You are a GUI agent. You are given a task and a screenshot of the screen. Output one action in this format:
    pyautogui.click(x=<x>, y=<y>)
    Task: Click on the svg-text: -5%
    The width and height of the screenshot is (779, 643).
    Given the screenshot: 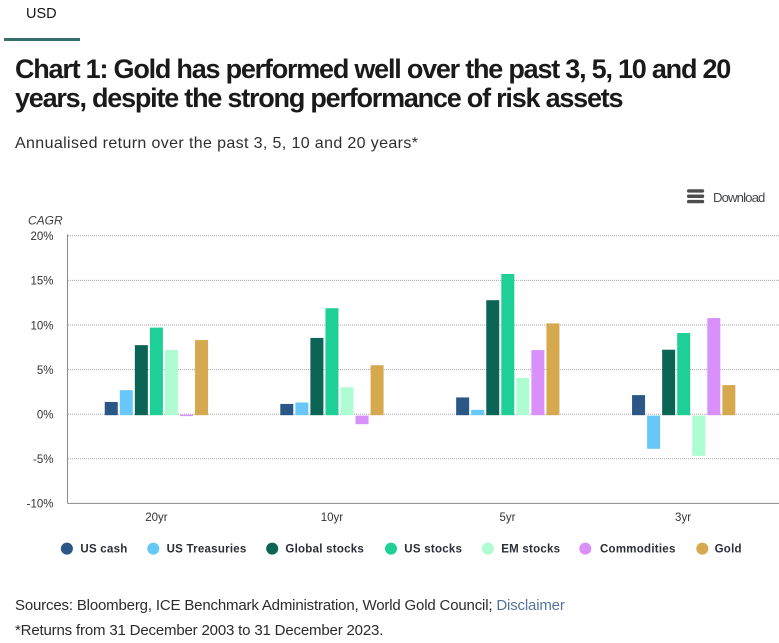 What is the action you would take?
    pyautogui.click(x=43, y=460)
    